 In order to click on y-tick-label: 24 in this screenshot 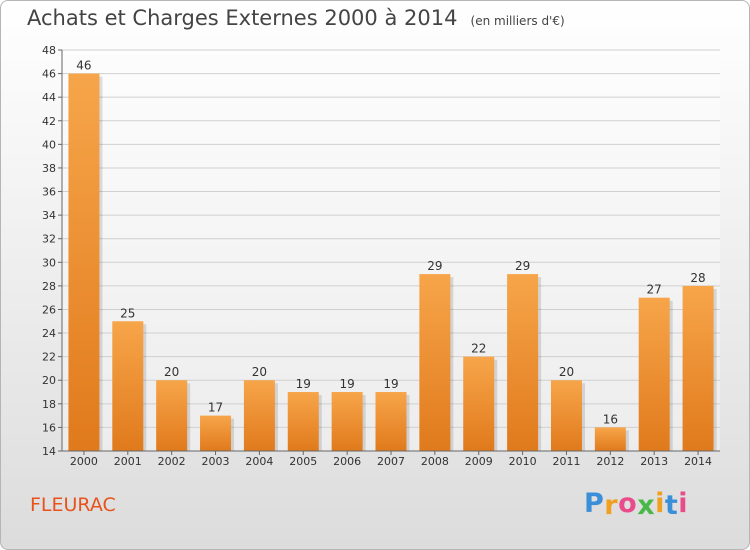, I will do `click(49, 333)`.